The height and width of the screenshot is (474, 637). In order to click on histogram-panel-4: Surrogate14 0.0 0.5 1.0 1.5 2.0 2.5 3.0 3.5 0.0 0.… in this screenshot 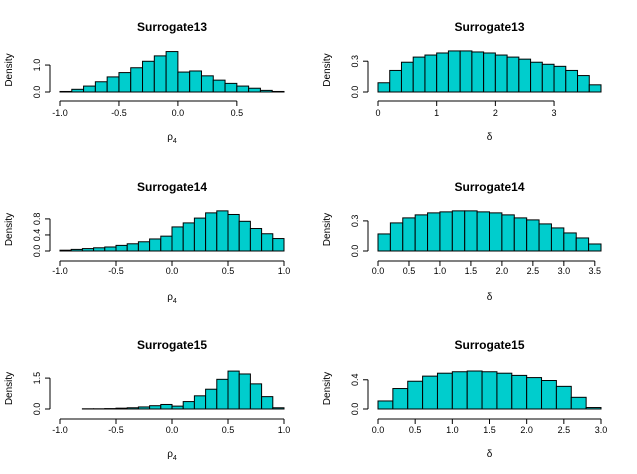, I will do `click(462, 241)`.